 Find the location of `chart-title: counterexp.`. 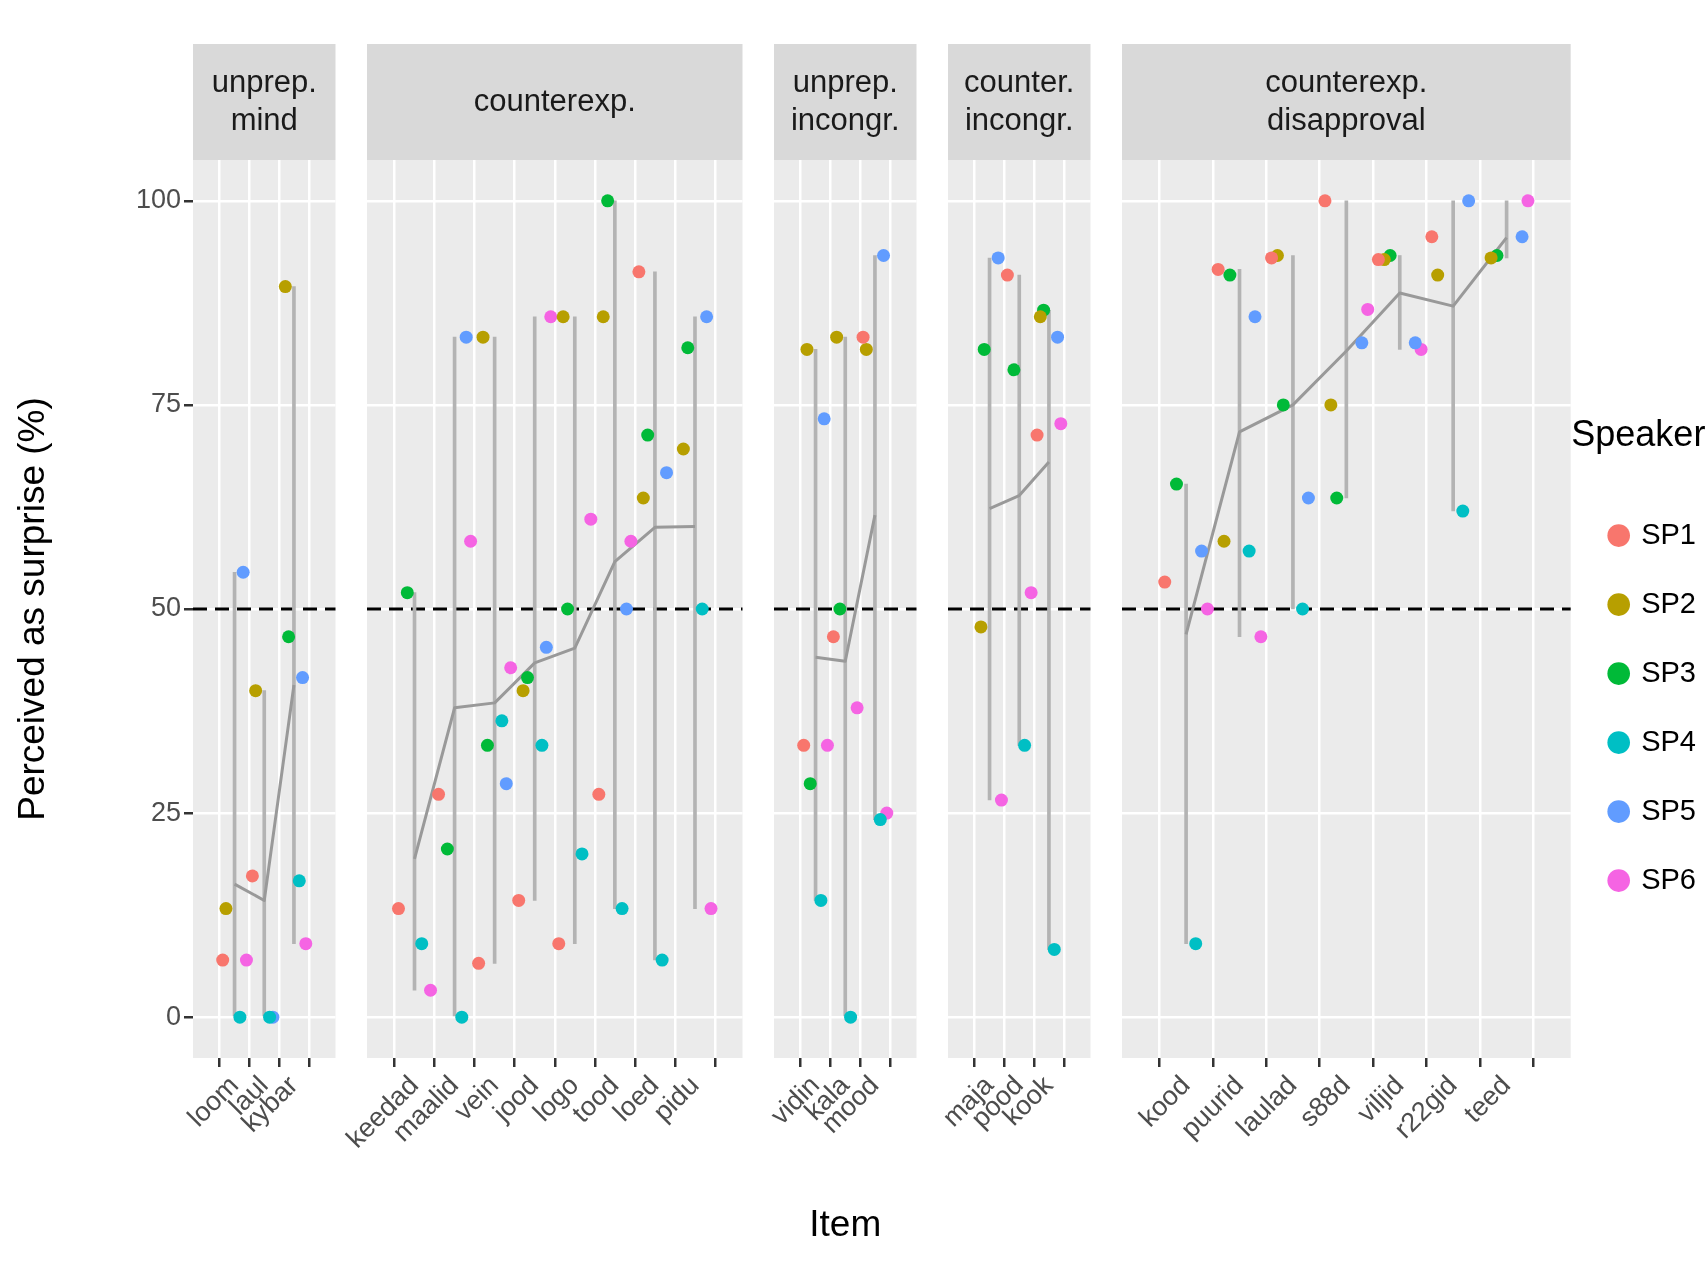

chart-title: counterexp. is located at coordinates (554, 100).